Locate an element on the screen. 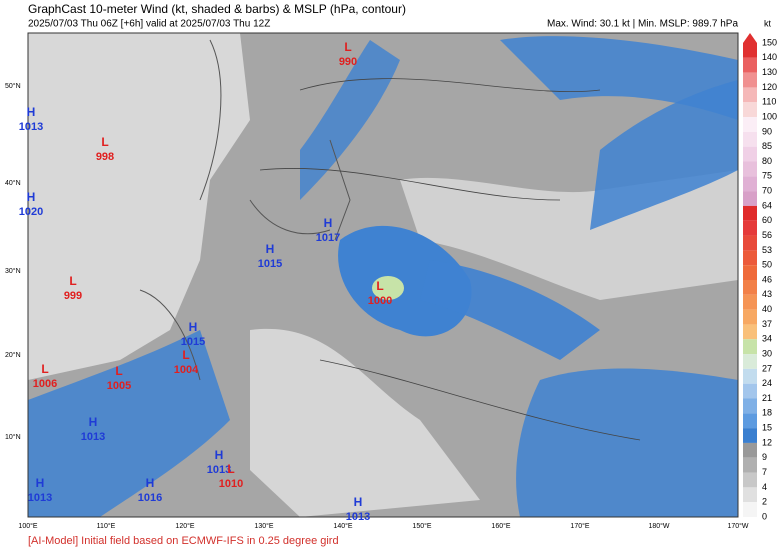 Image resolution: width=784 pixels, height=552 pixels. colorbar-label: 50 is located at coordinates (767, 265).